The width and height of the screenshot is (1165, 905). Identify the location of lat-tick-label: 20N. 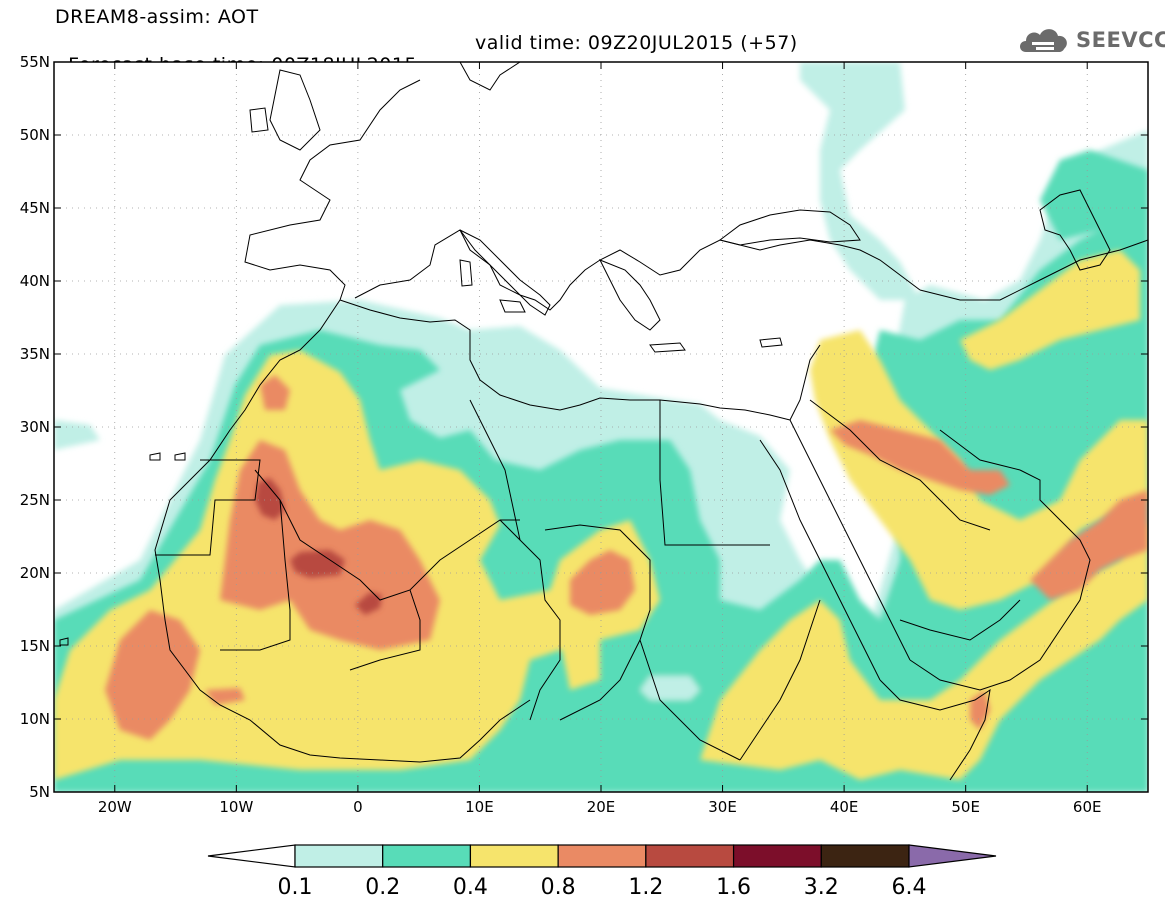
(35, 573).